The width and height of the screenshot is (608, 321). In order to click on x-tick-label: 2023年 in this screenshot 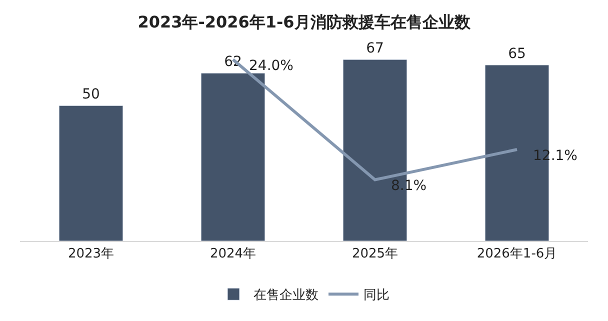, I will do `click(91, 254)`.